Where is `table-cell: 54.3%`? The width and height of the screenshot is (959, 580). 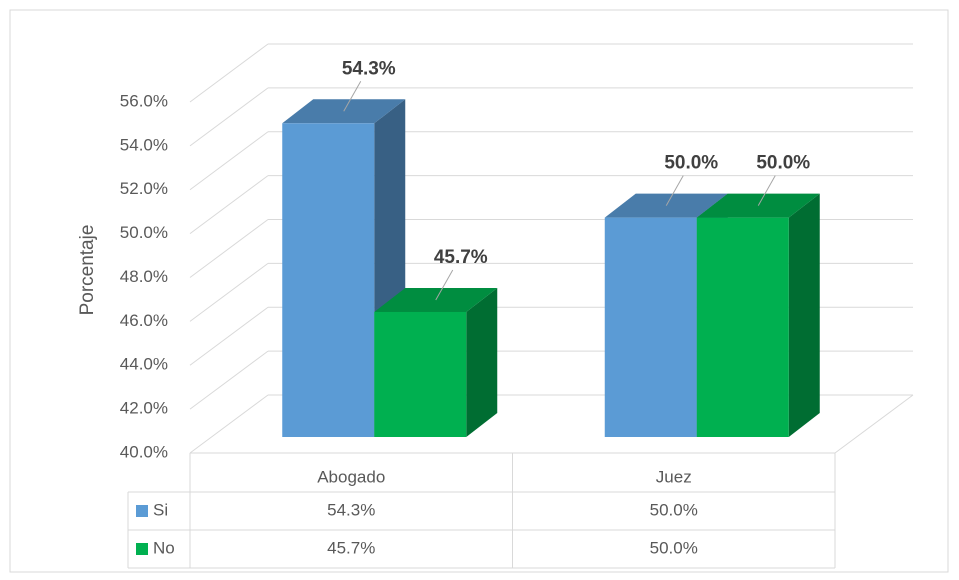
table-cell: 54.3% is located at coordinates (351, 509).